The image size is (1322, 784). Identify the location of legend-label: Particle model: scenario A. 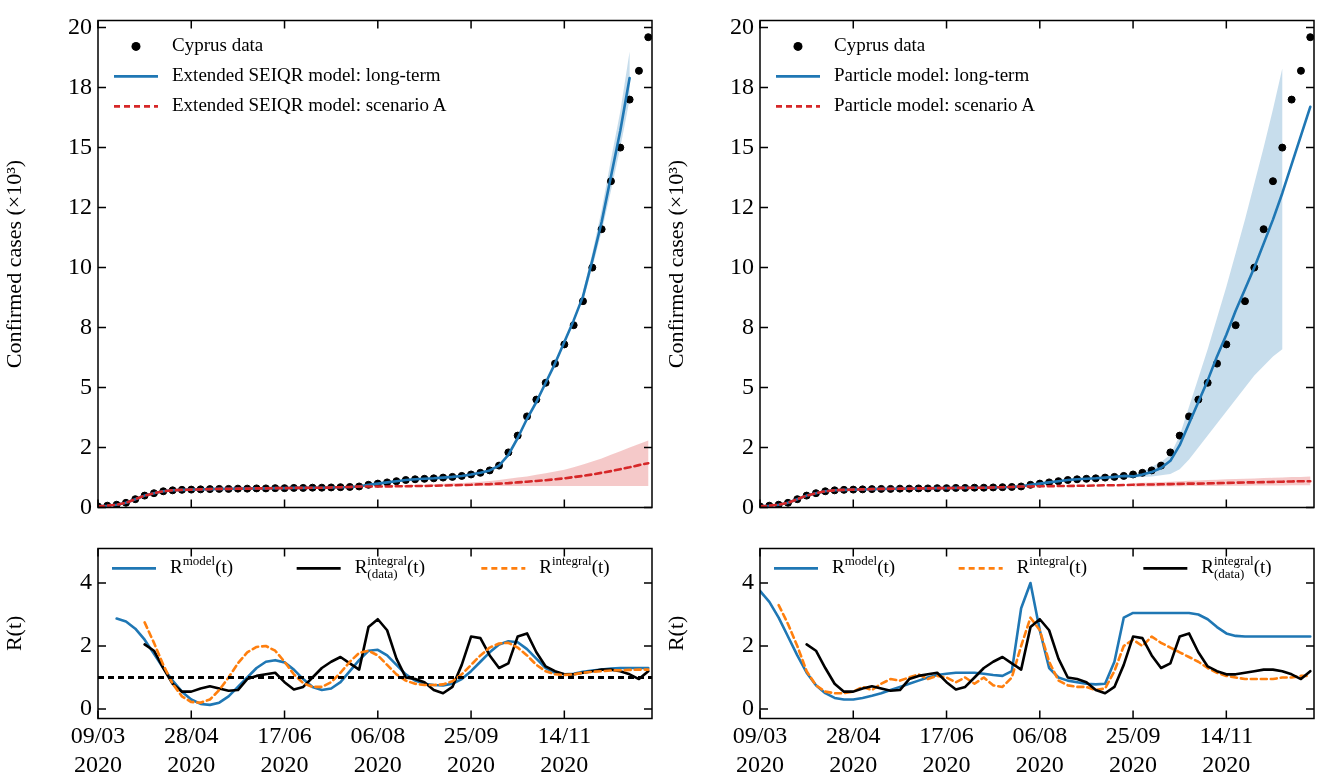
(935, 105).